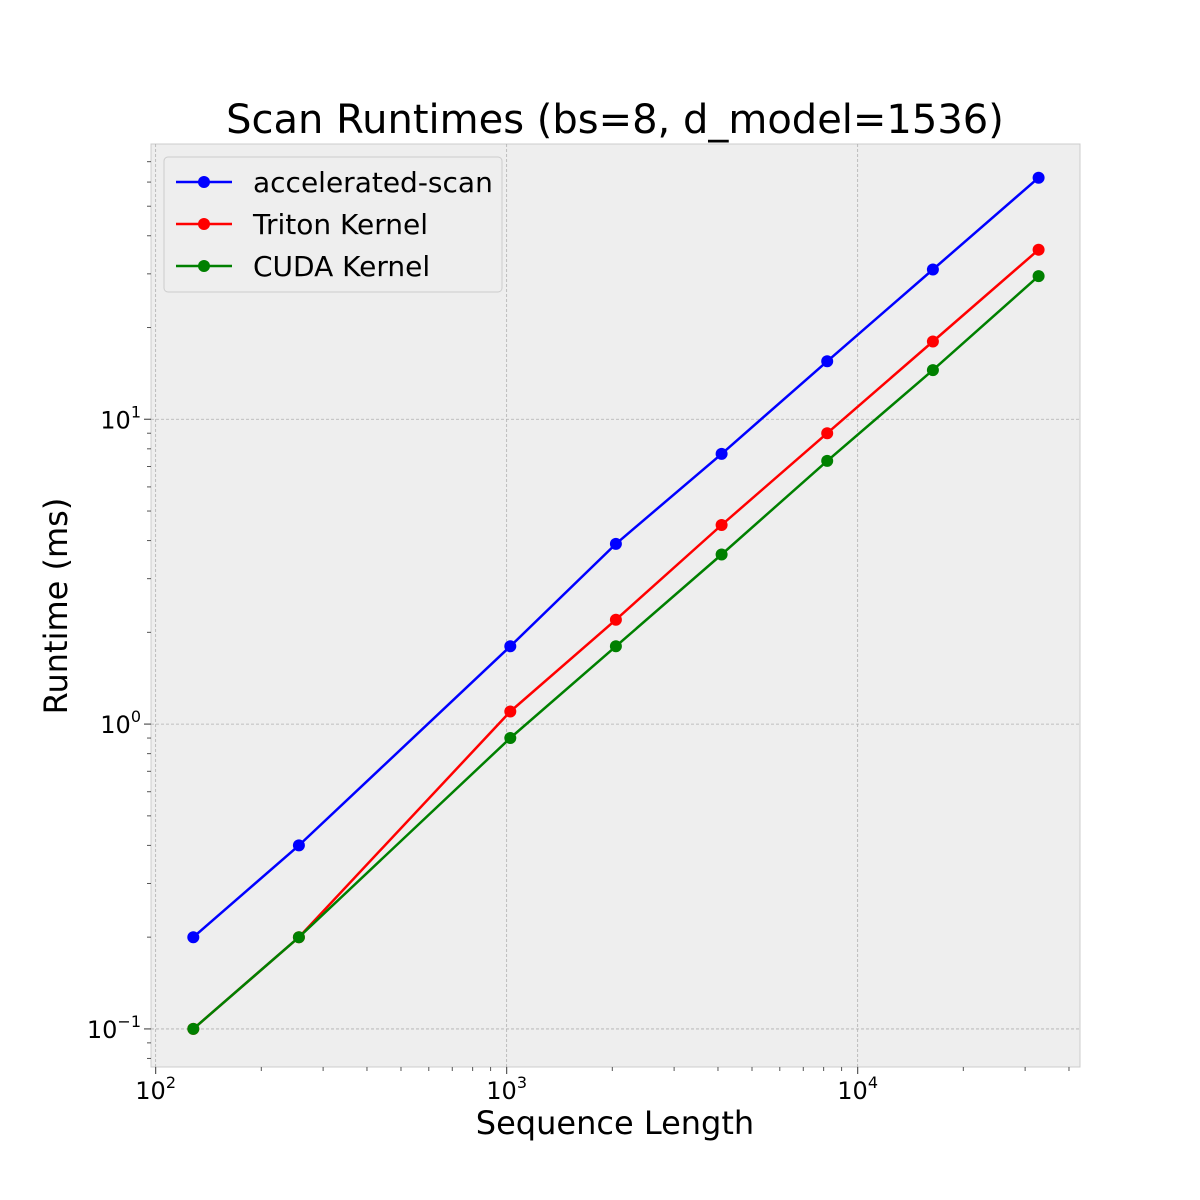 This screenshot has height=1200, width=1200. Describe the element at coordinates (373, 182) in the screenshot. I see `legend-label: accelerated-scan` at that location.